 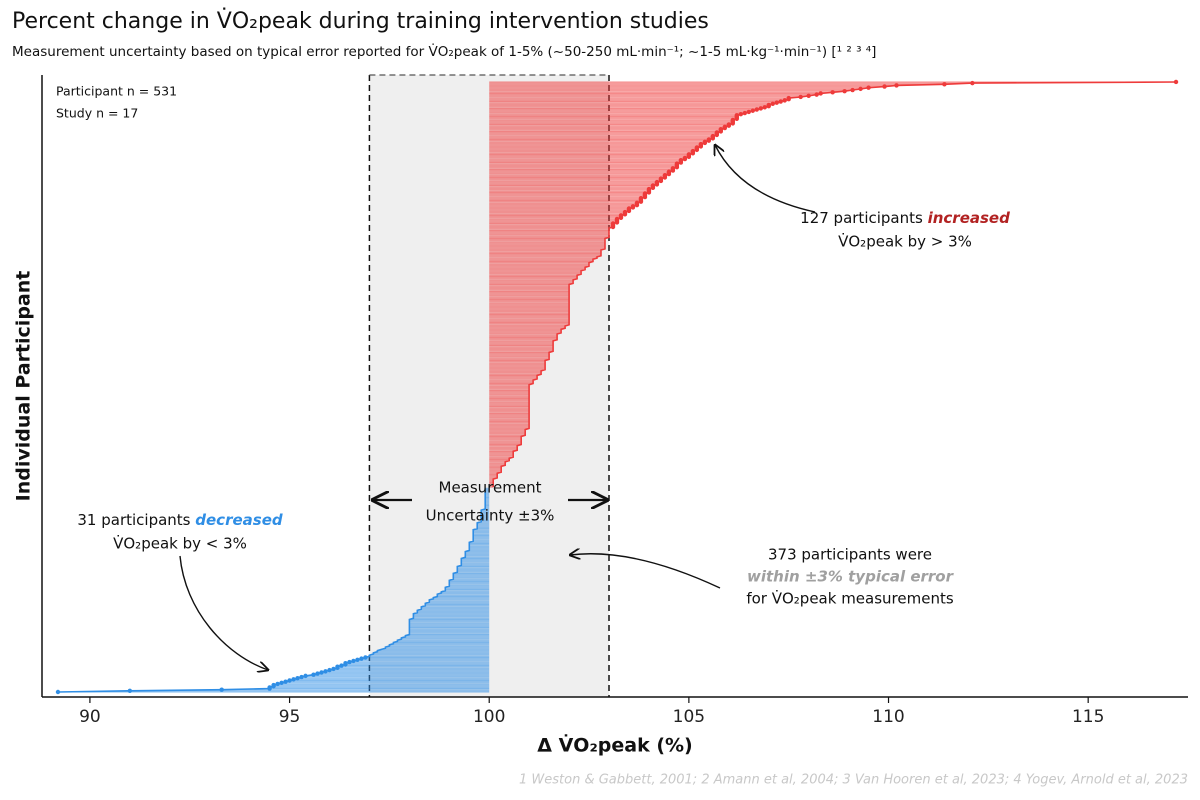 What do you see at coordinates (850, 555) in the screenshot?
I see `annotation: 373 participants were` at bounding box center [850, 555].